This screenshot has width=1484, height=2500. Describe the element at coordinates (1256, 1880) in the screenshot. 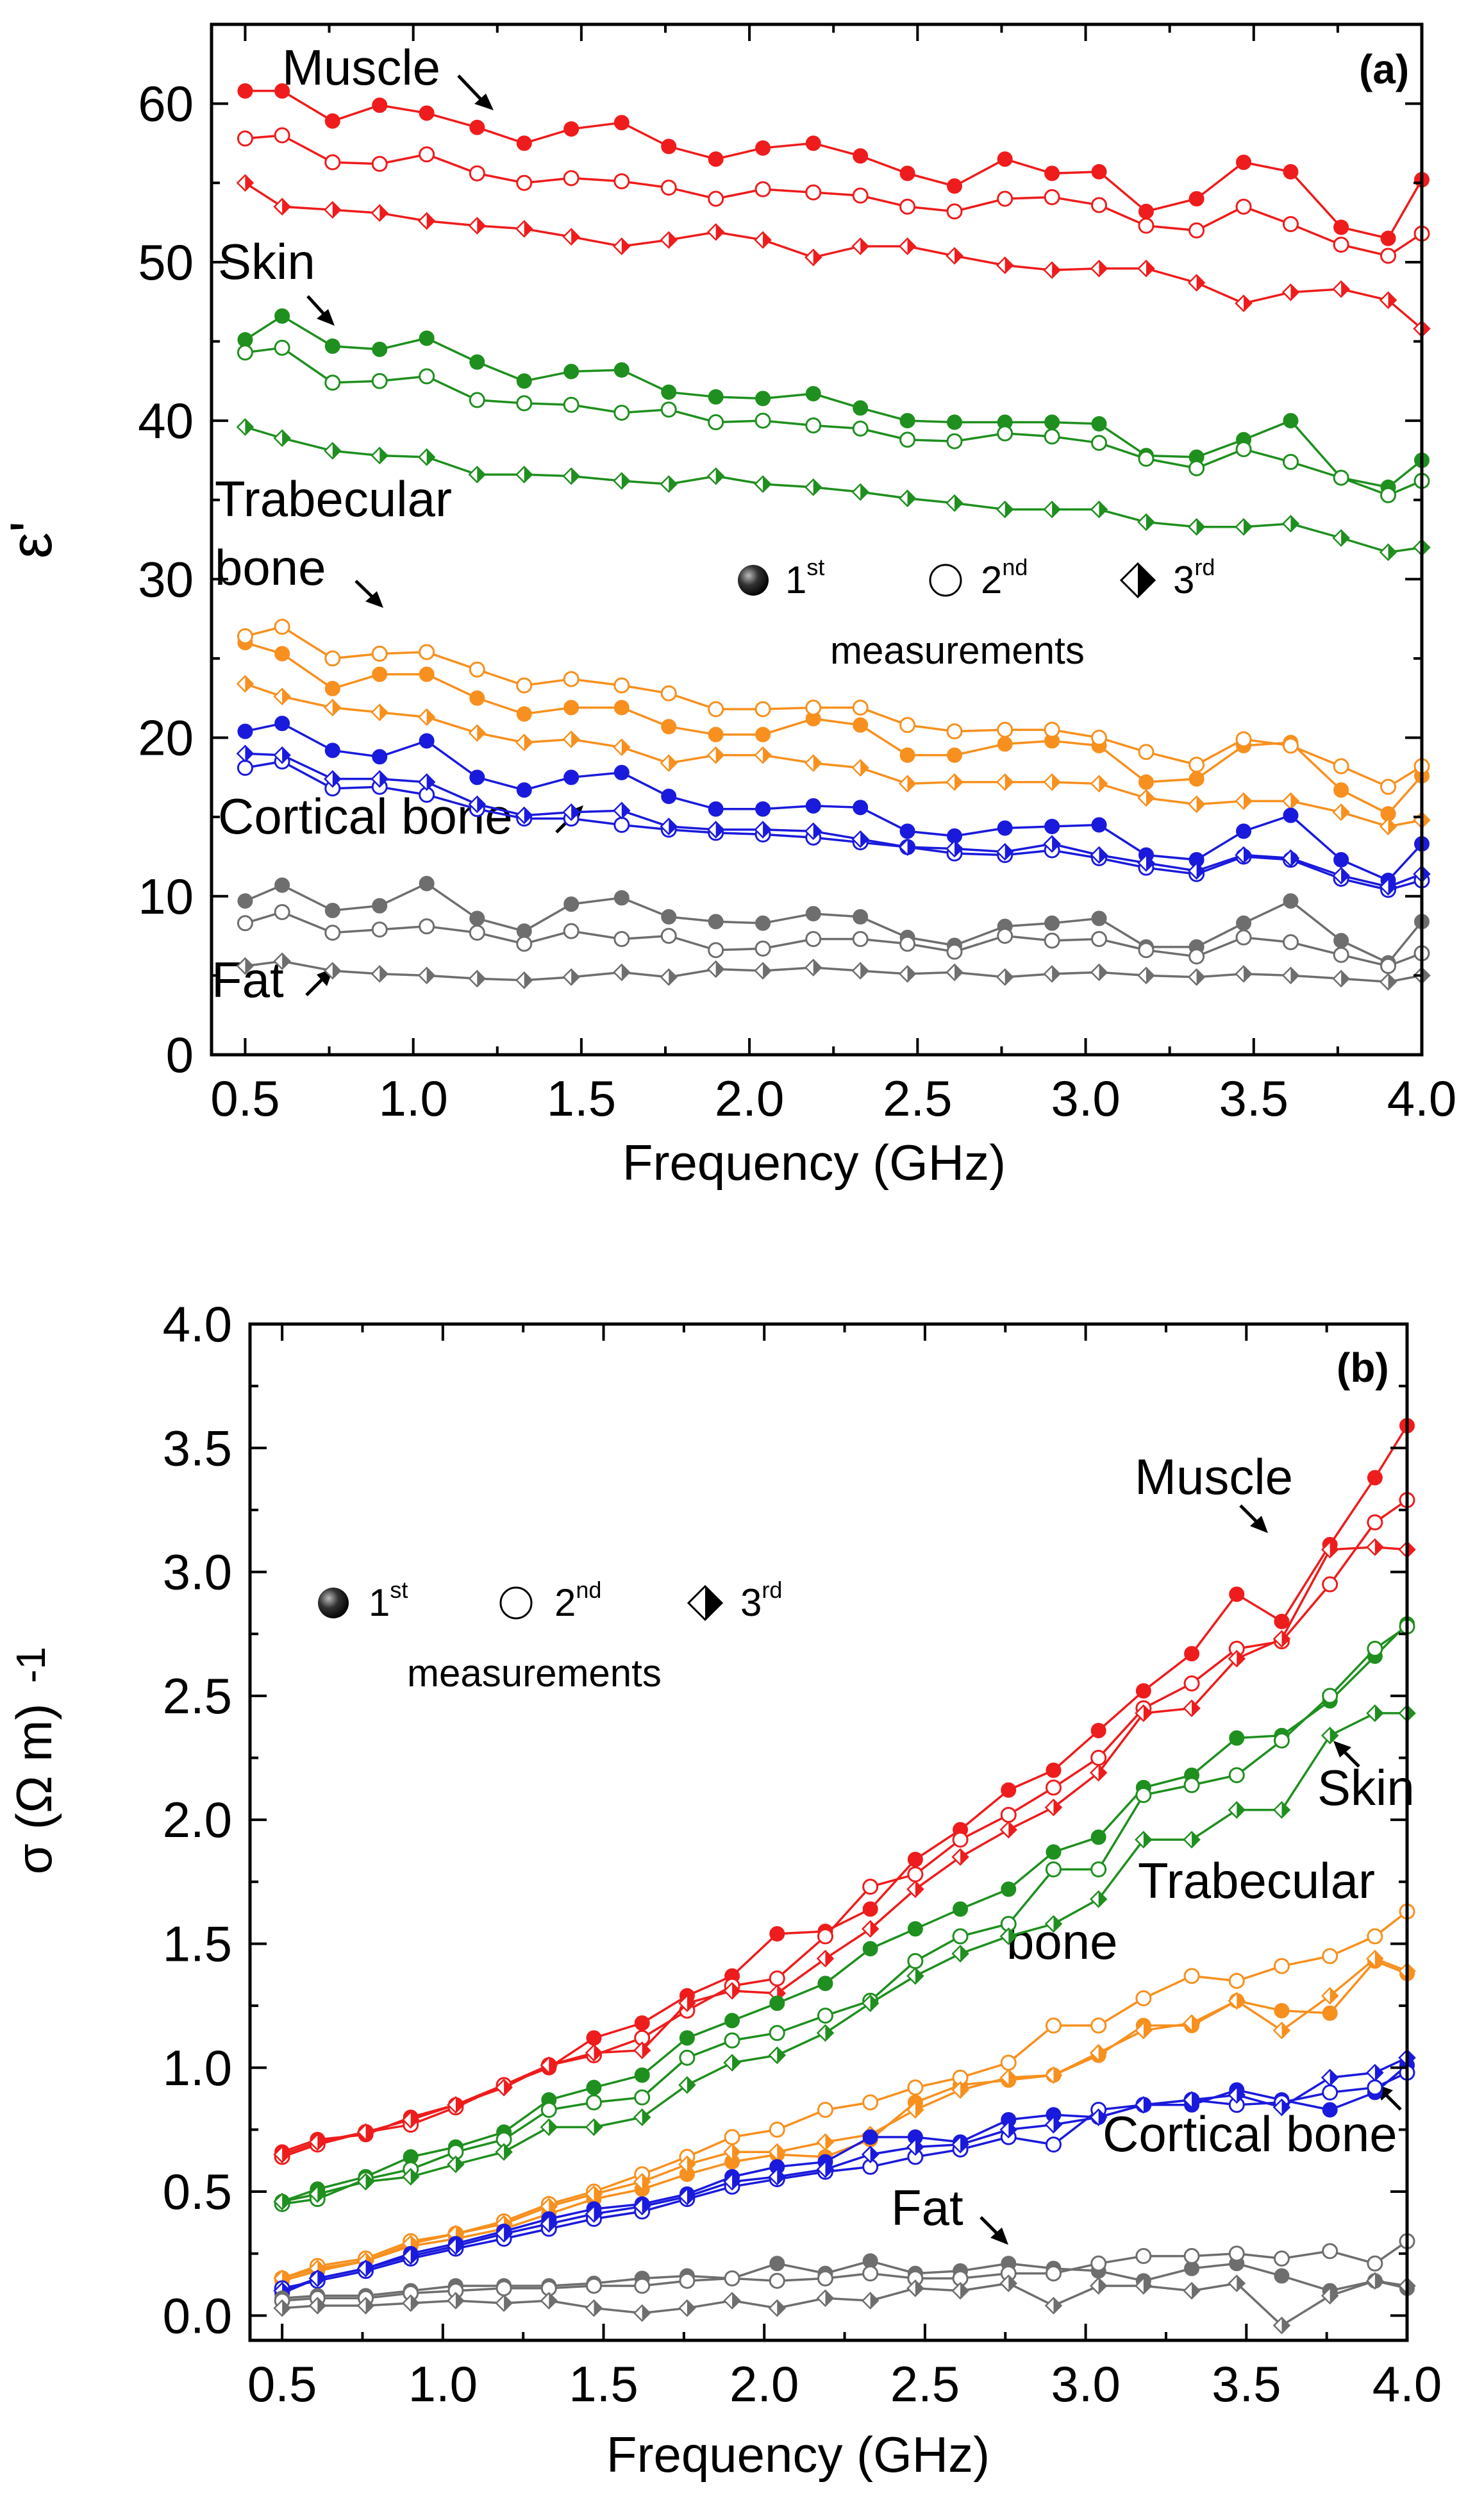

I see `annot-b-trabecular-1: Trabecular` at that location.